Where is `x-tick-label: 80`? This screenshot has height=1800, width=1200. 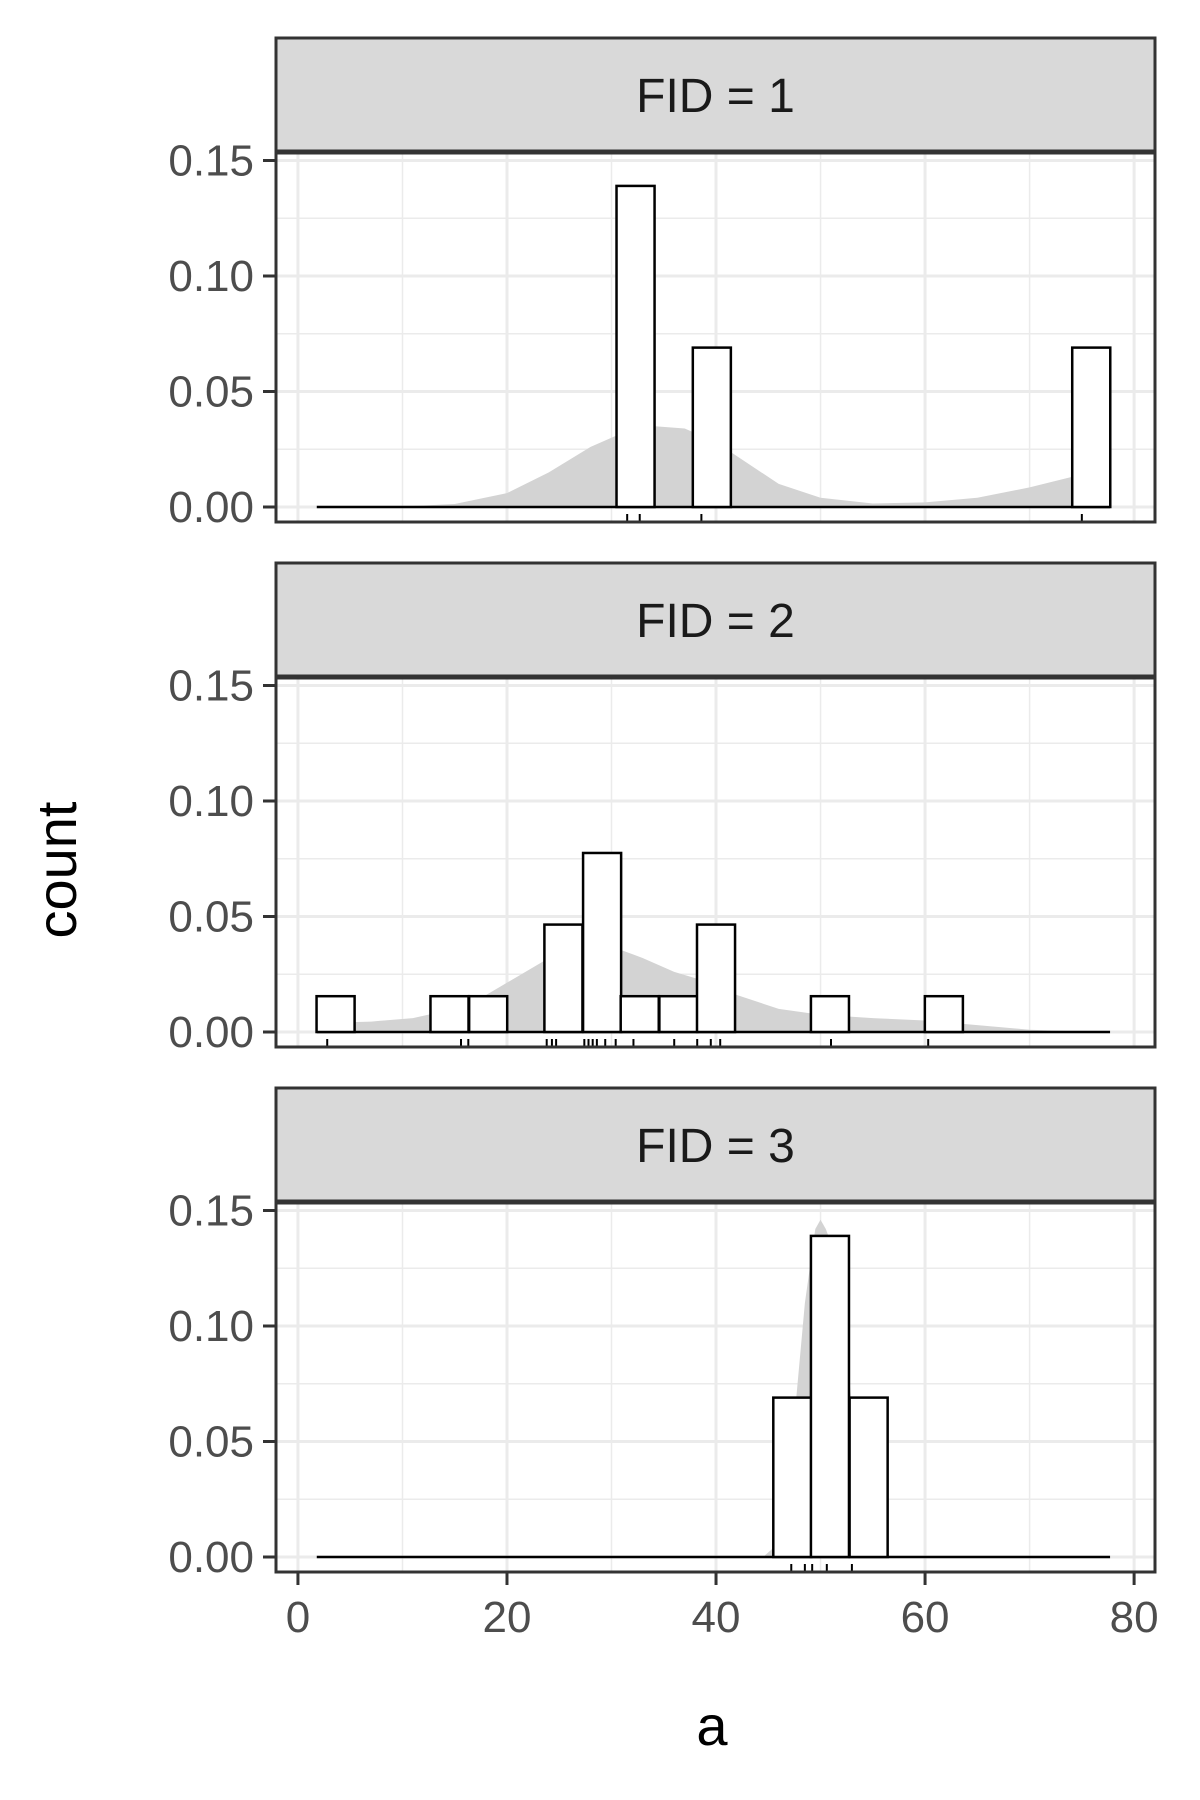
x-tick-label: 80 is located at coordinates (1134, 1617).